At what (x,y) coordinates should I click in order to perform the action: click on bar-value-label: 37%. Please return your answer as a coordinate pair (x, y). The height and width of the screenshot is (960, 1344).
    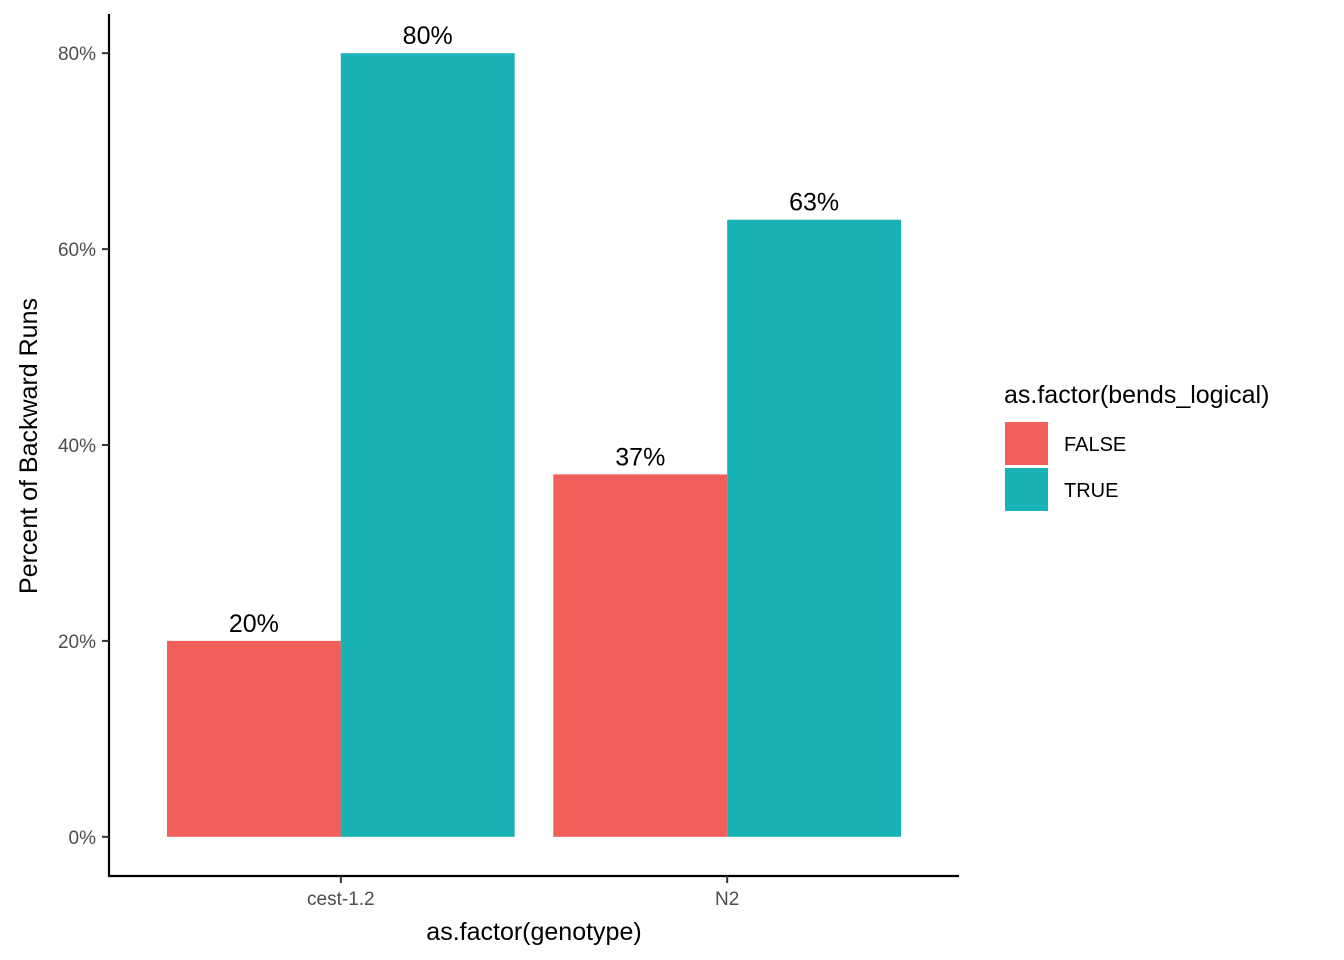
    Looking at the image, I should click on (640, 457).